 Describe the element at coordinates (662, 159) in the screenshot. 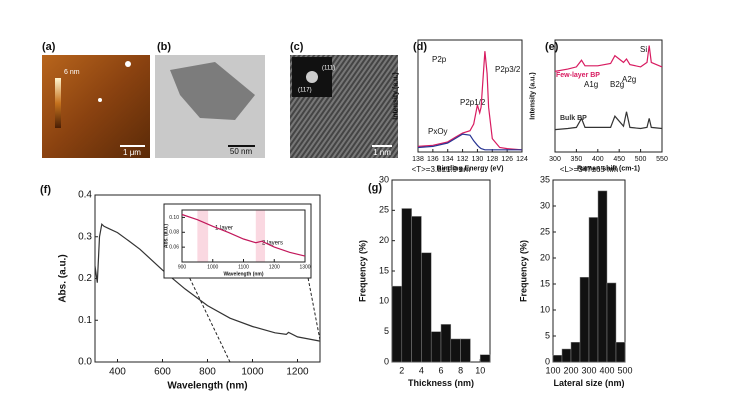

I see `x-tick-label: 550` at that location.